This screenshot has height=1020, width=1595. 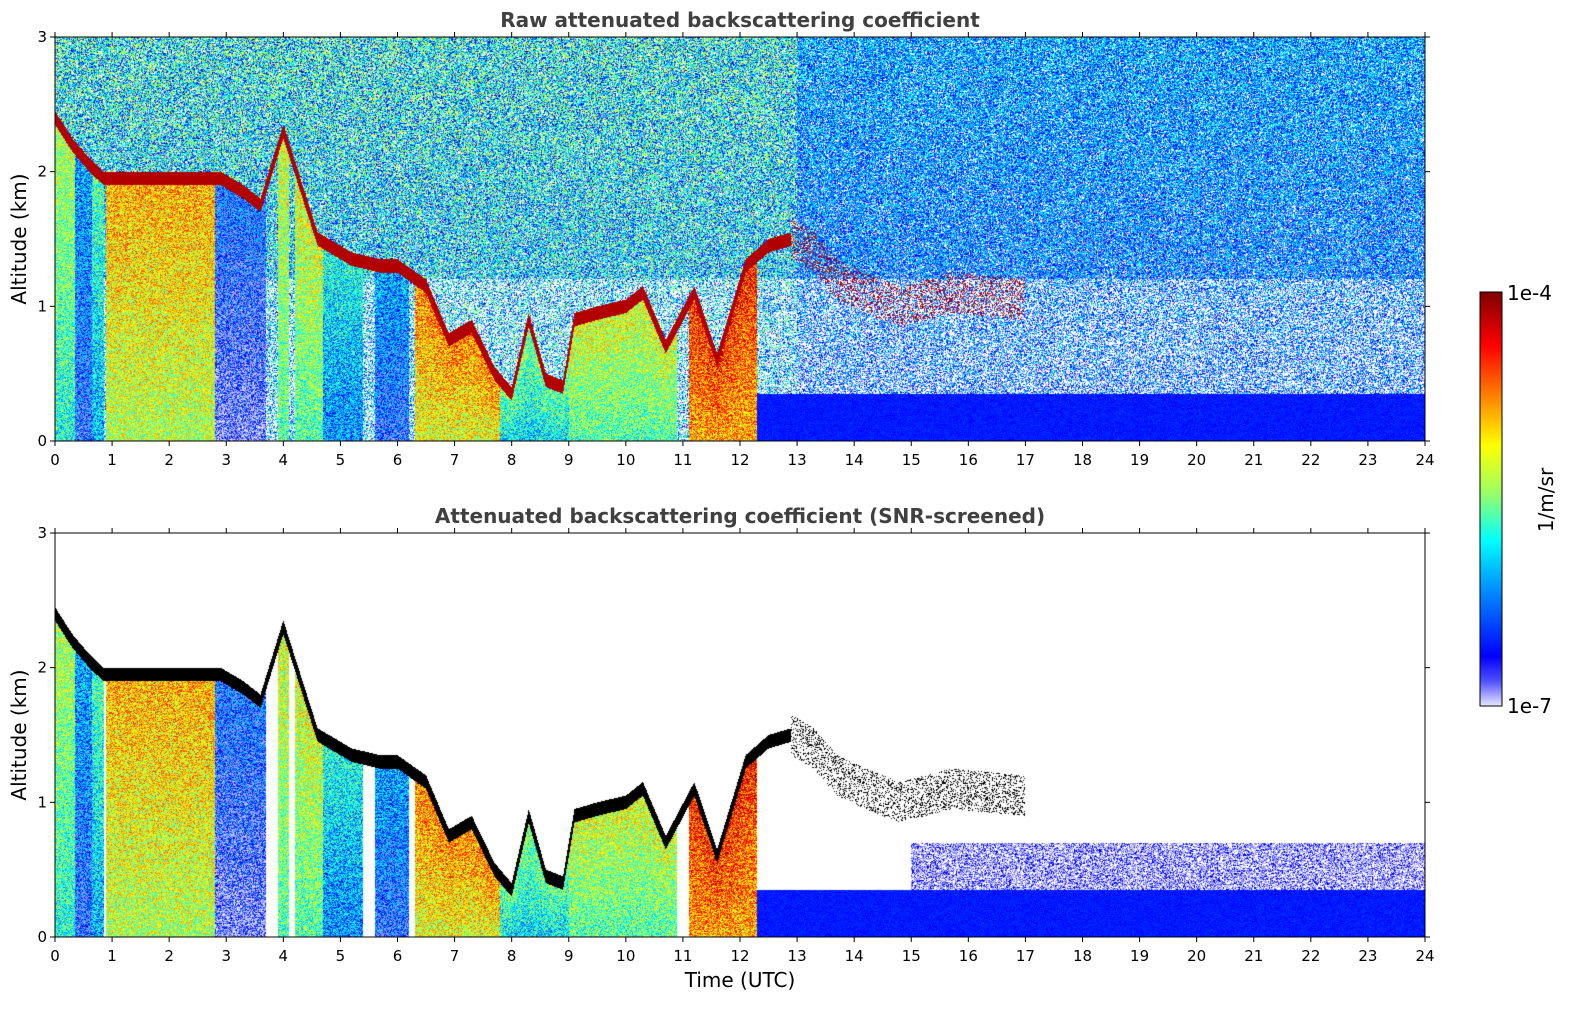 What do you see at coordinates (740, 980) in the screenshot?
I see `panel-screened-xlabel: Time (UTC)` at bounding box center [740, 980].